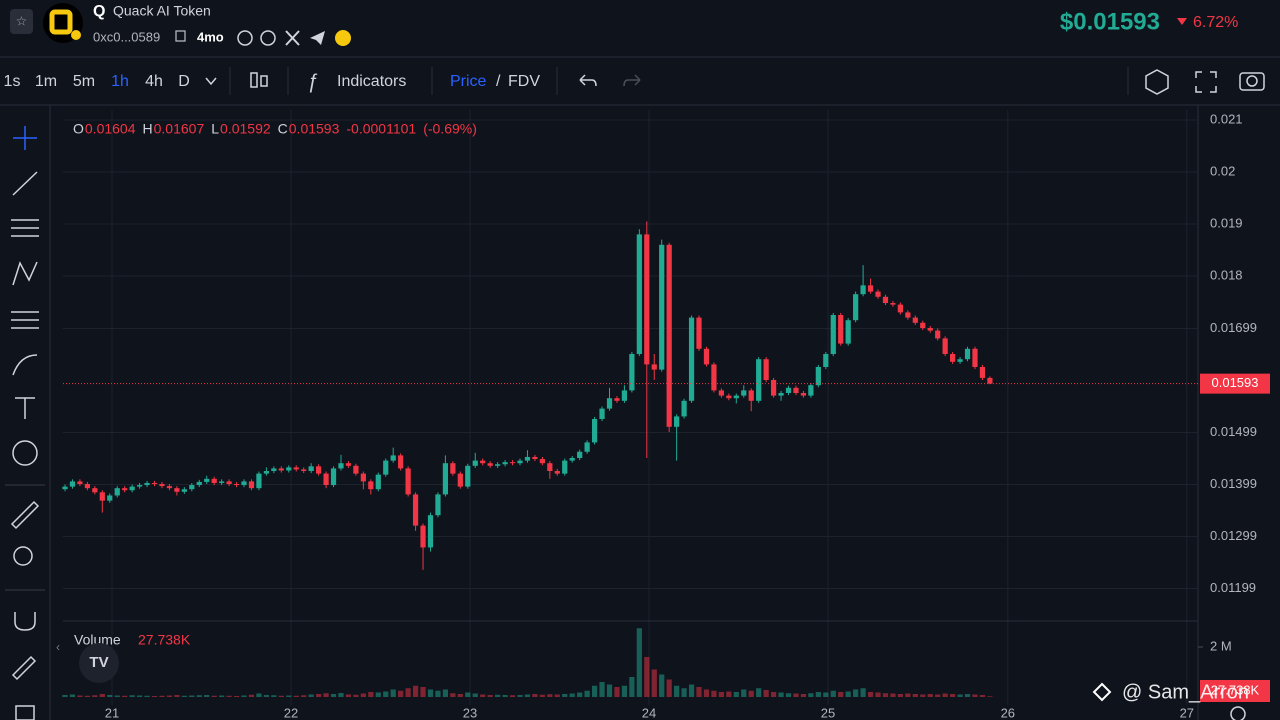 The height and width of the screenshot is (720, 1280). What do you see at coordinates (343, 38) in the screenshot?
I see `mention-icon` at bounding box center [343, 38].